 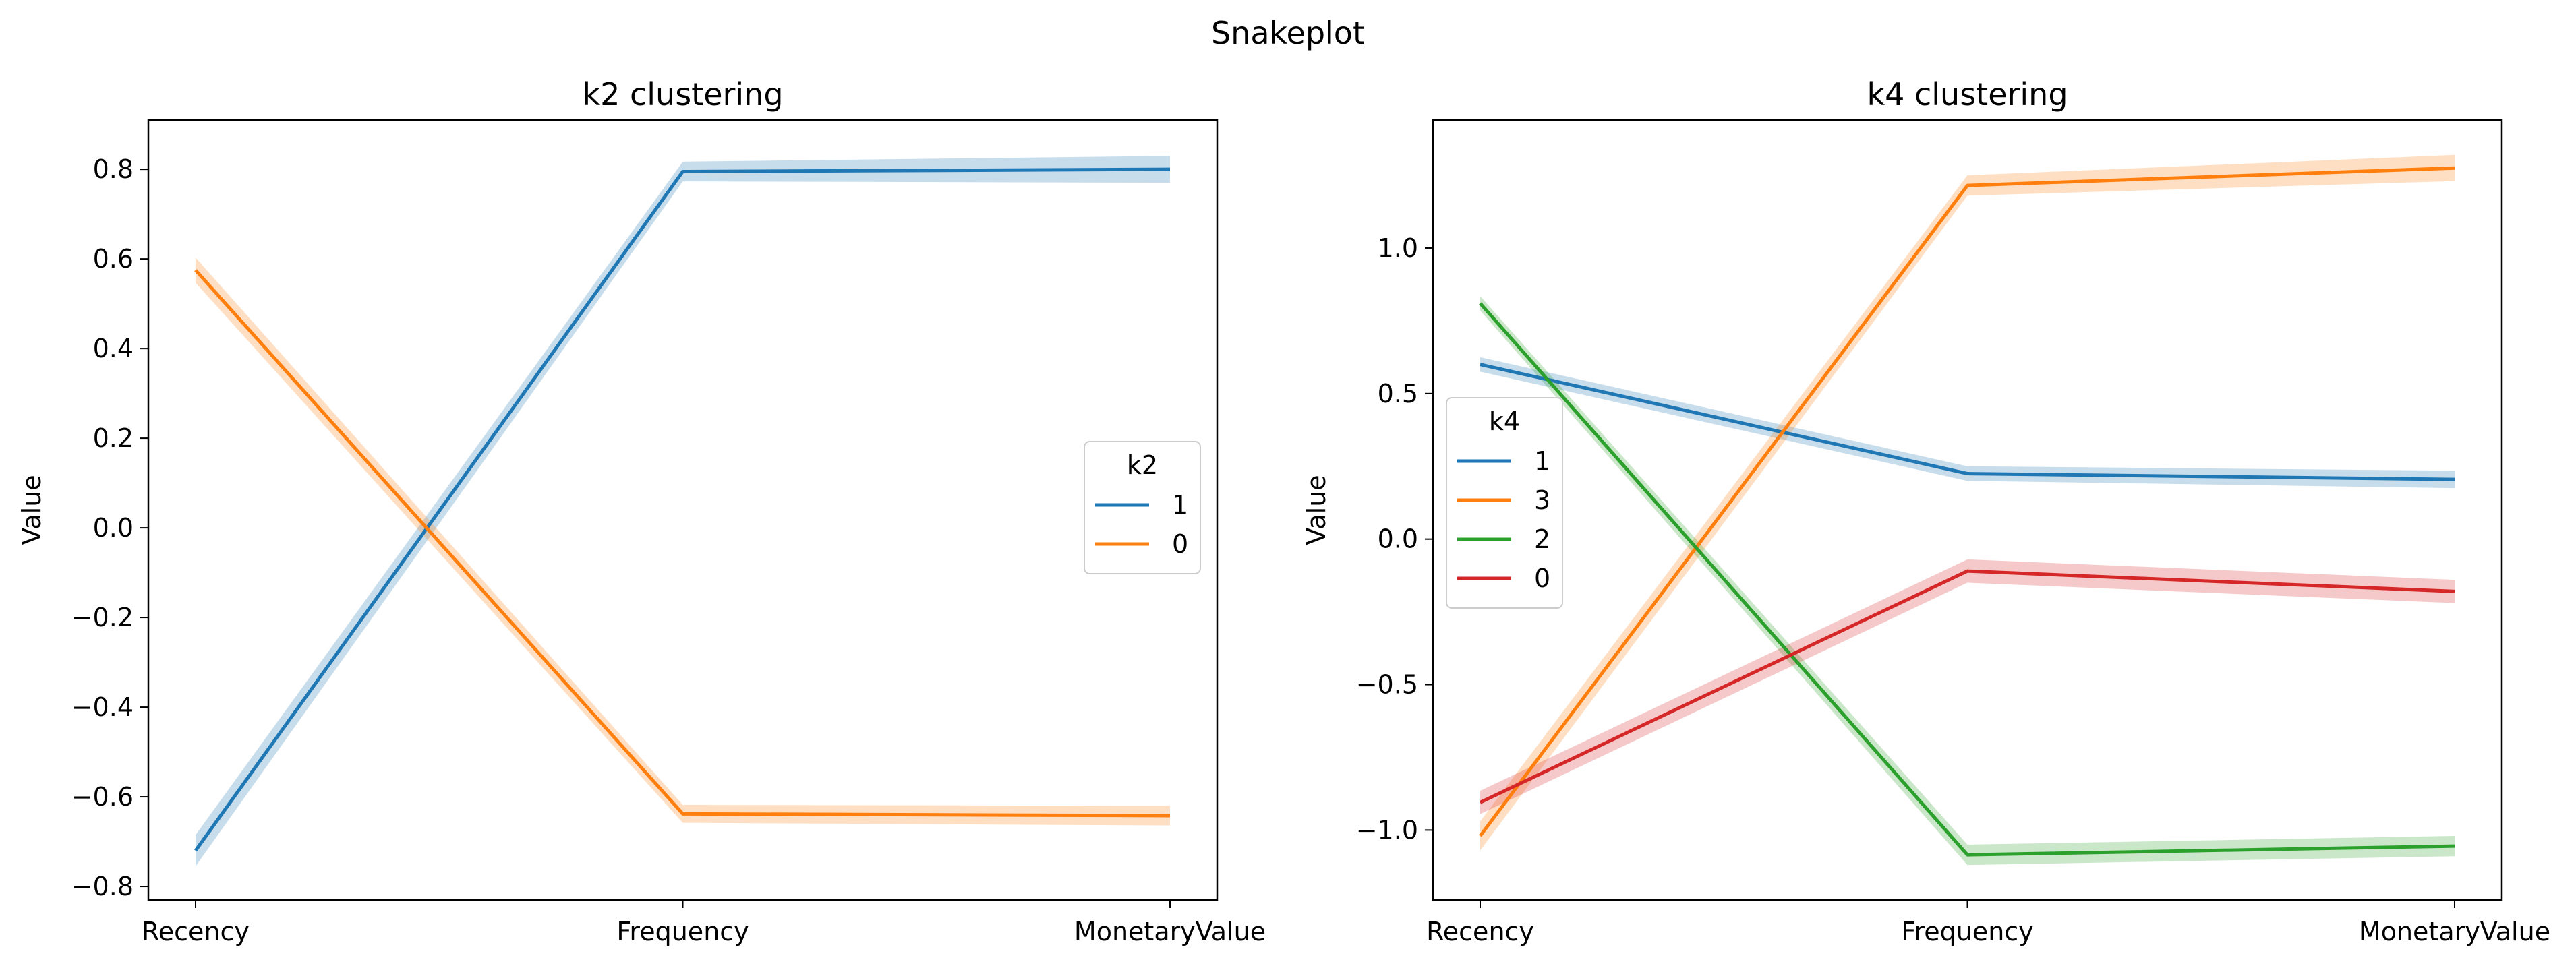 I want to click on legend: k2 1 0, so click(x=1143, y=508).